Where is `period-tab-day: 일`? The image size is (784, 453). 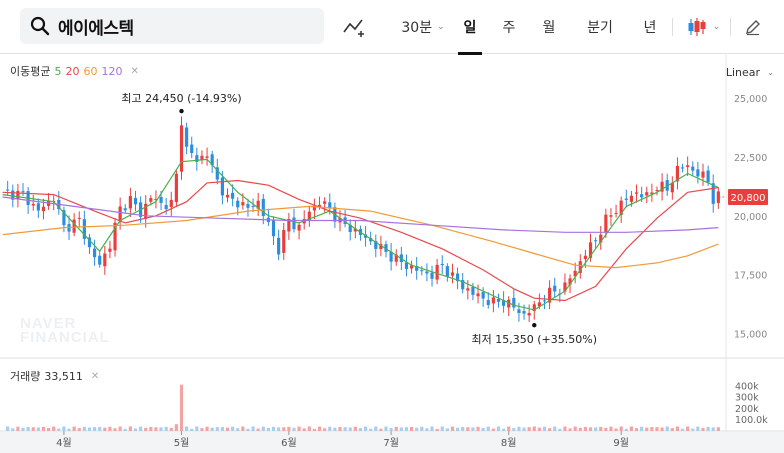
period-tab-day: 일 is located at coordinates (470, 27).